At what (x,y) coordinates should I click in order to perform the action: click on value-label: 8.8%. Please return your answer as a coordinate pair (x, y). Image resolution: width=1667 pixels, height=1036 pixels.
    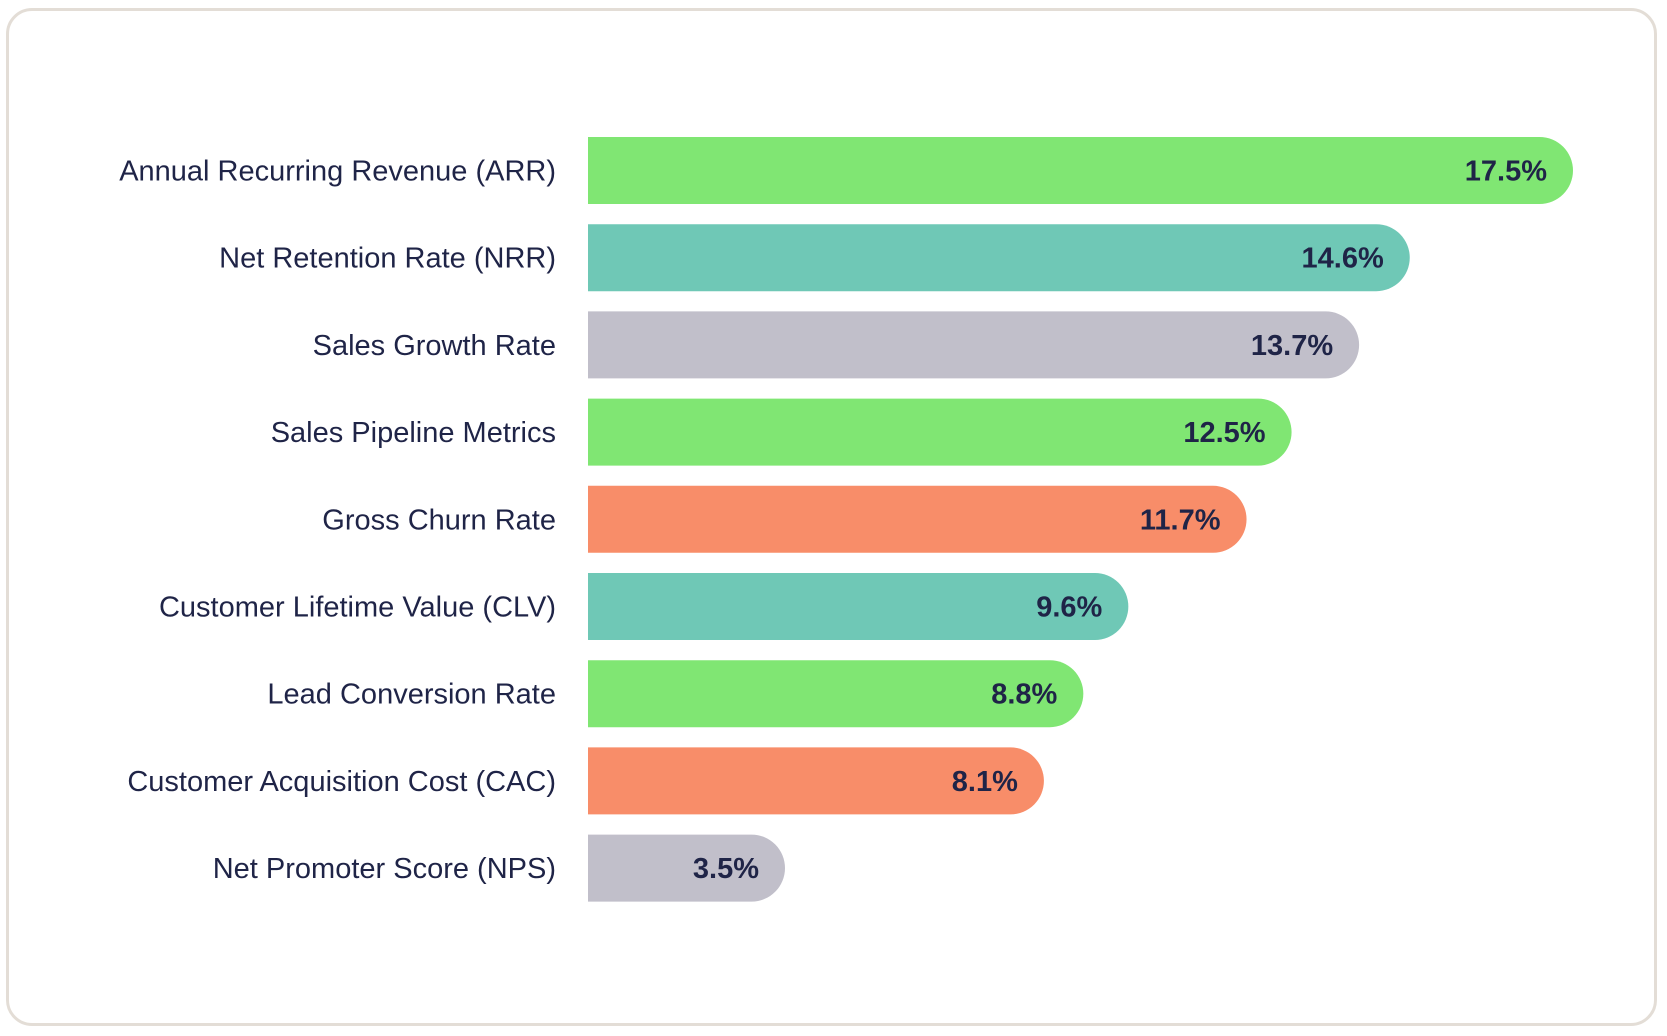
    Looking at the image, I should click on (1024, 695).